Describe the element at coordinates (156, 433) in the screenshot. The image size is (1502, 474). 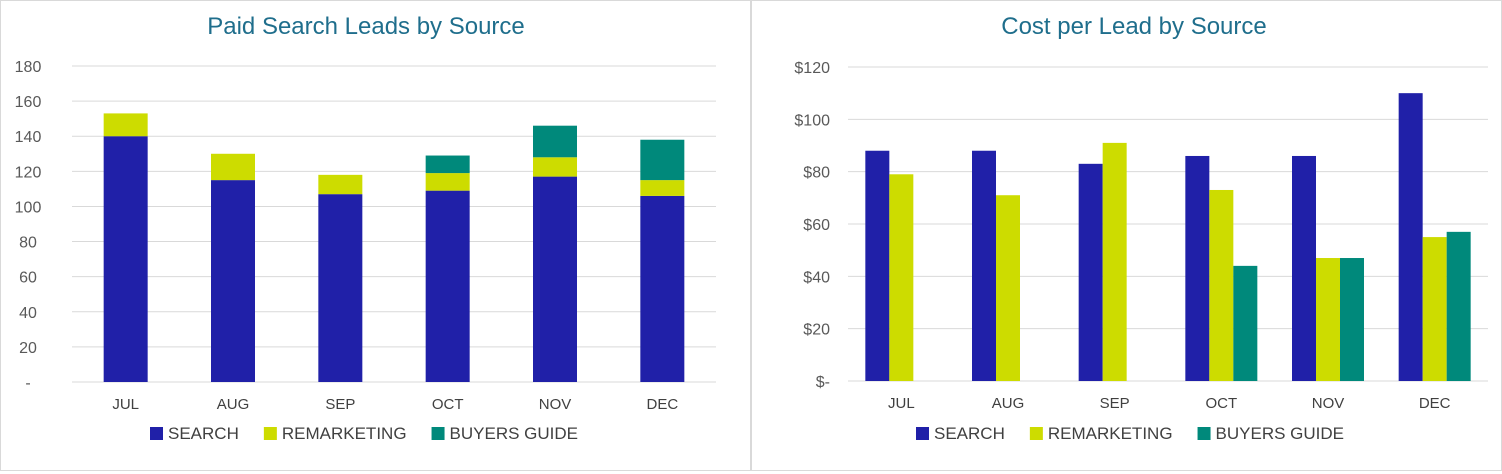
I see `chart-0-legend-swatch-search` at that location.